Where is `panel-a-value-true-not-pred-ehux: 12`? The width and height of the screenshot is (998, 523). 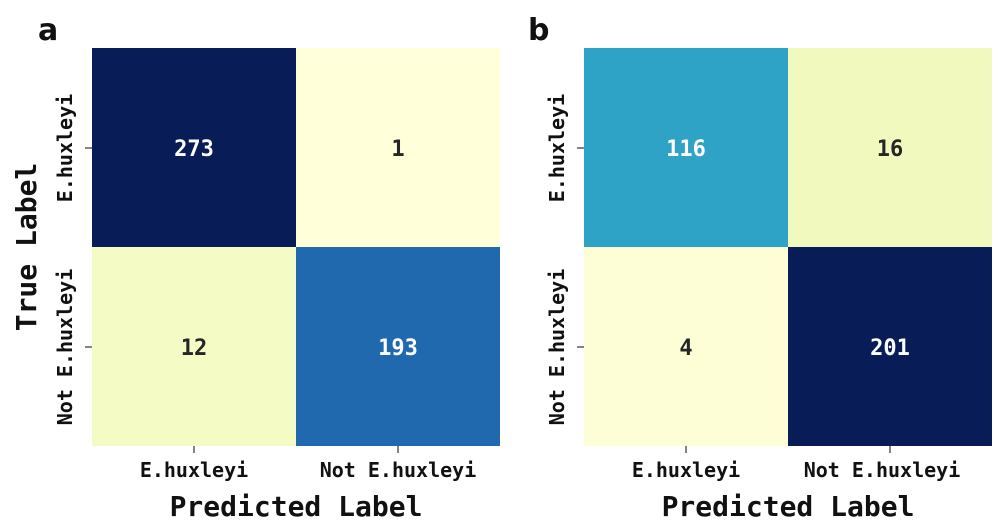
panel-a-value-true-not-pred-ehux: 12 is located at coordinates (194, 348).